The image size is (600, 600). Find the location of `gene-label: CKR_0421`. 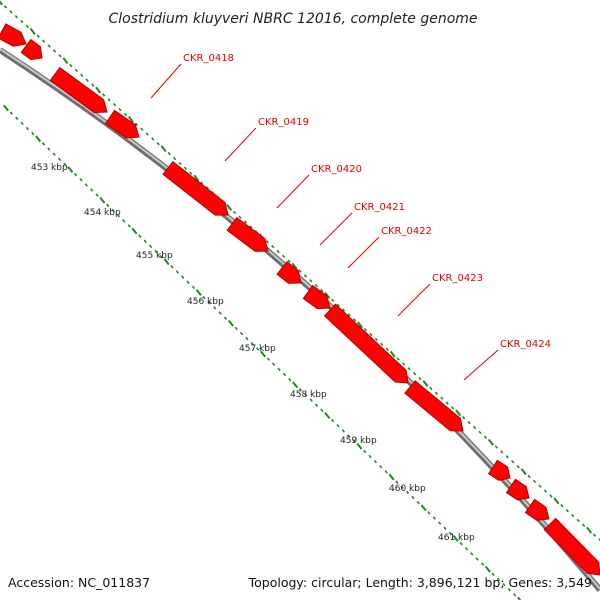

gene-label: CKR_0421 is located at coordinates (379, 207).